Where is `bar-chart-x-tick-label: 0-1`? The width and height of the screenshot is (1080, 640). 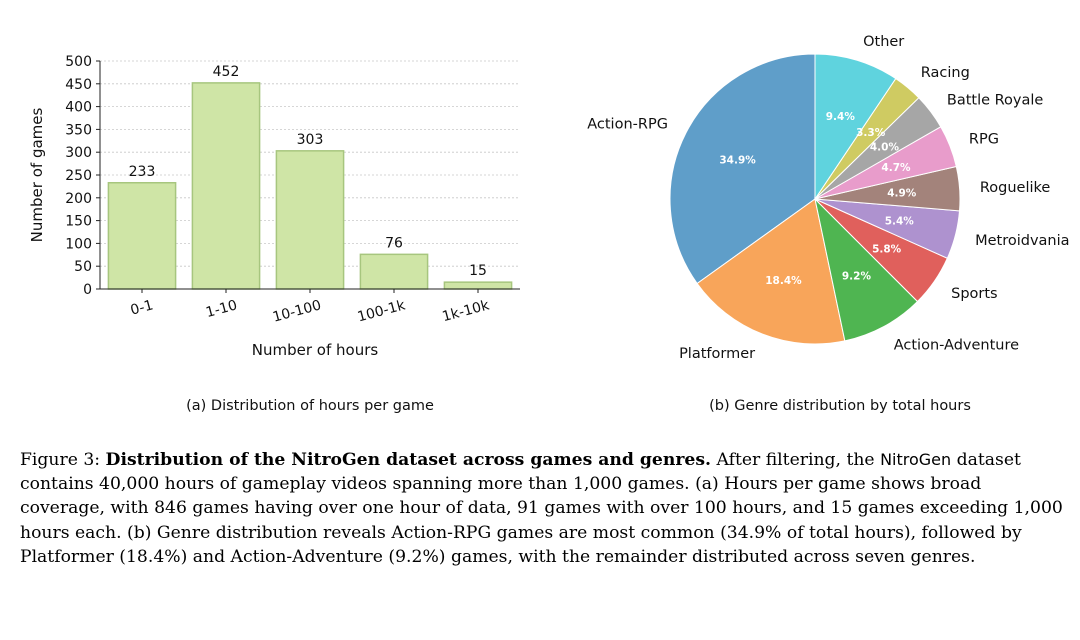
bar-chart-x-tick-label: 0-1 is located at coordinates (142, 307).